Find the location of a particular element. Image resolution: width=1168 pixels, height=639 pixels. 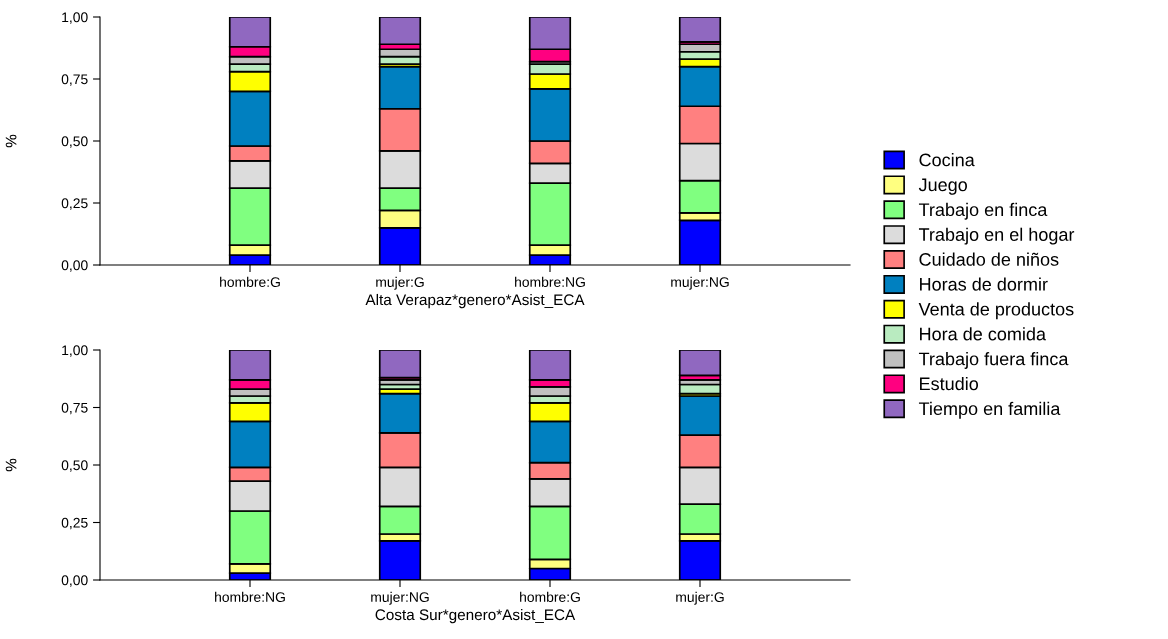

legend-label: Venta de productos is located at coordinates (996, 311).